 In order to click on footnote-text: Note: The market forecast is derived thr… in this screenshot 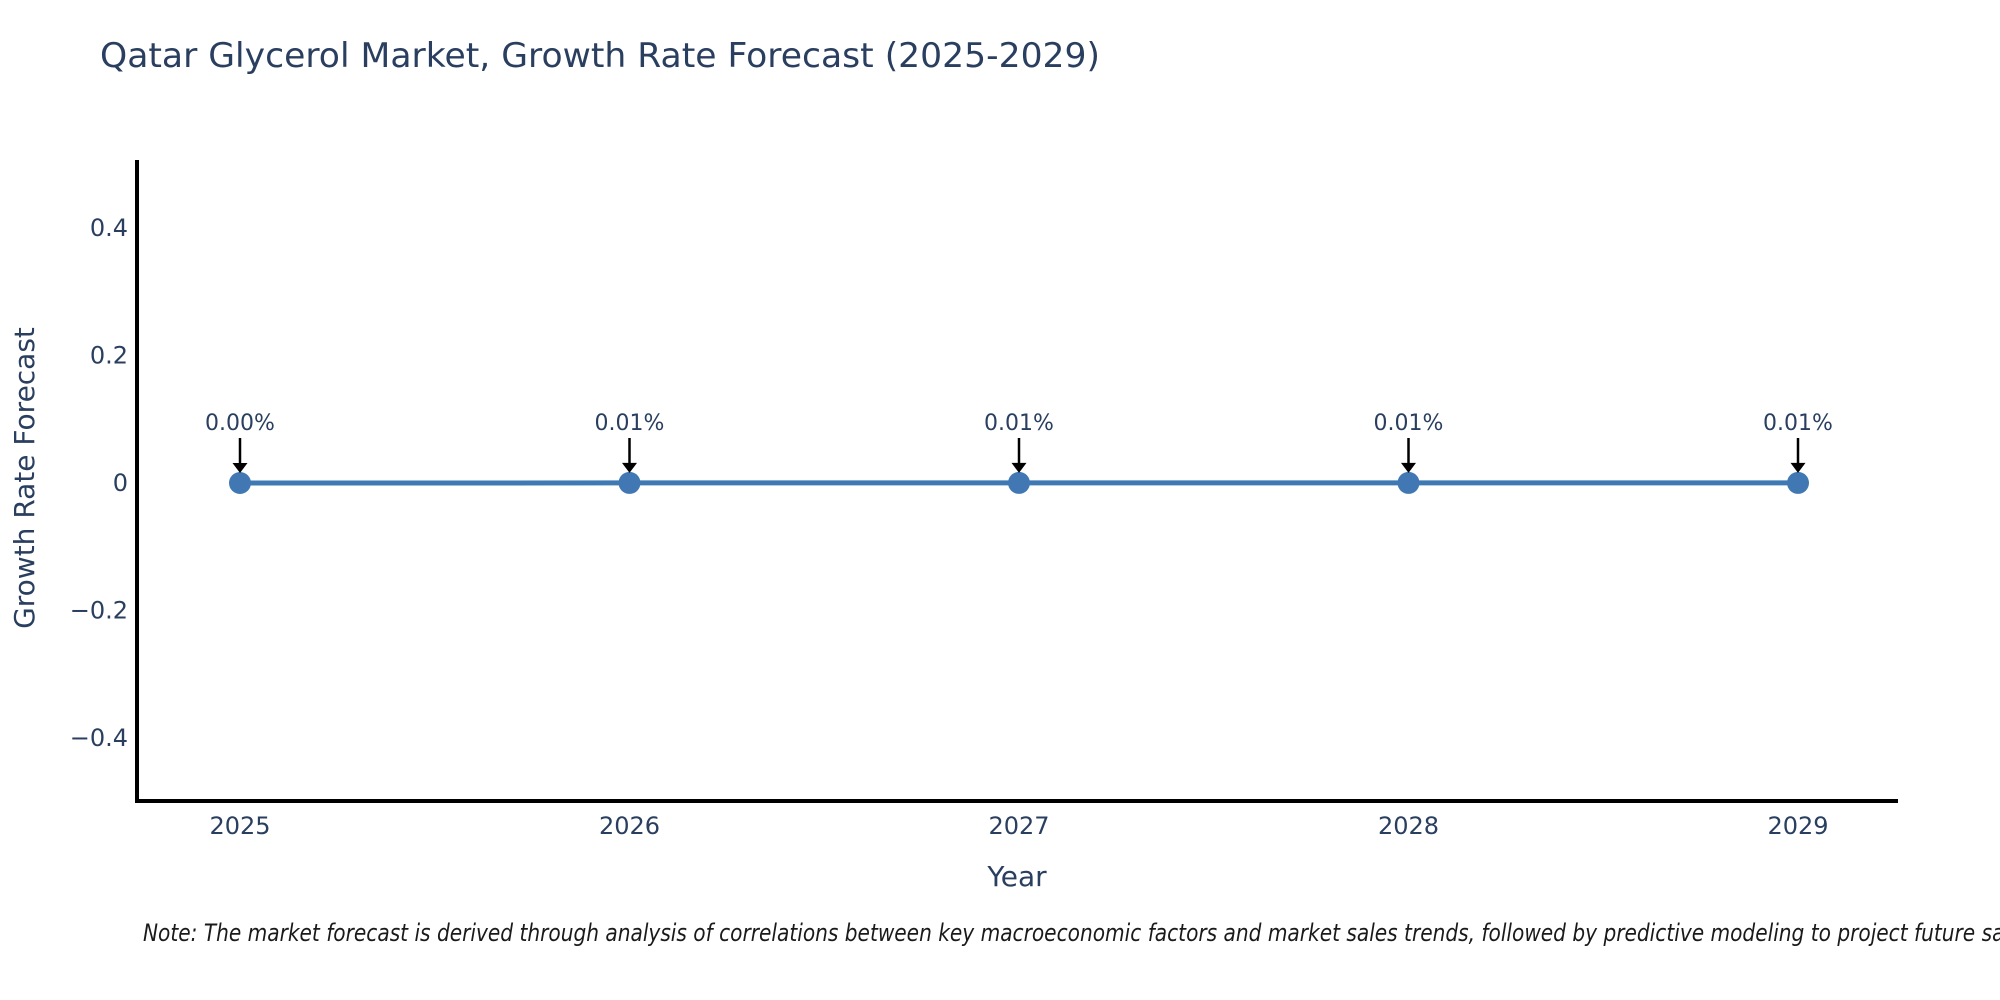, I will do `click(1071, 933)`.